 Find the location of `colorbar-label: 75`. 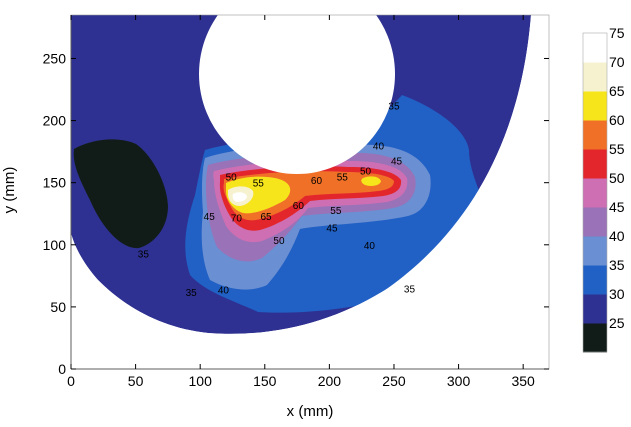

colorbar-label: 75 is located at coordinates (617, 33).